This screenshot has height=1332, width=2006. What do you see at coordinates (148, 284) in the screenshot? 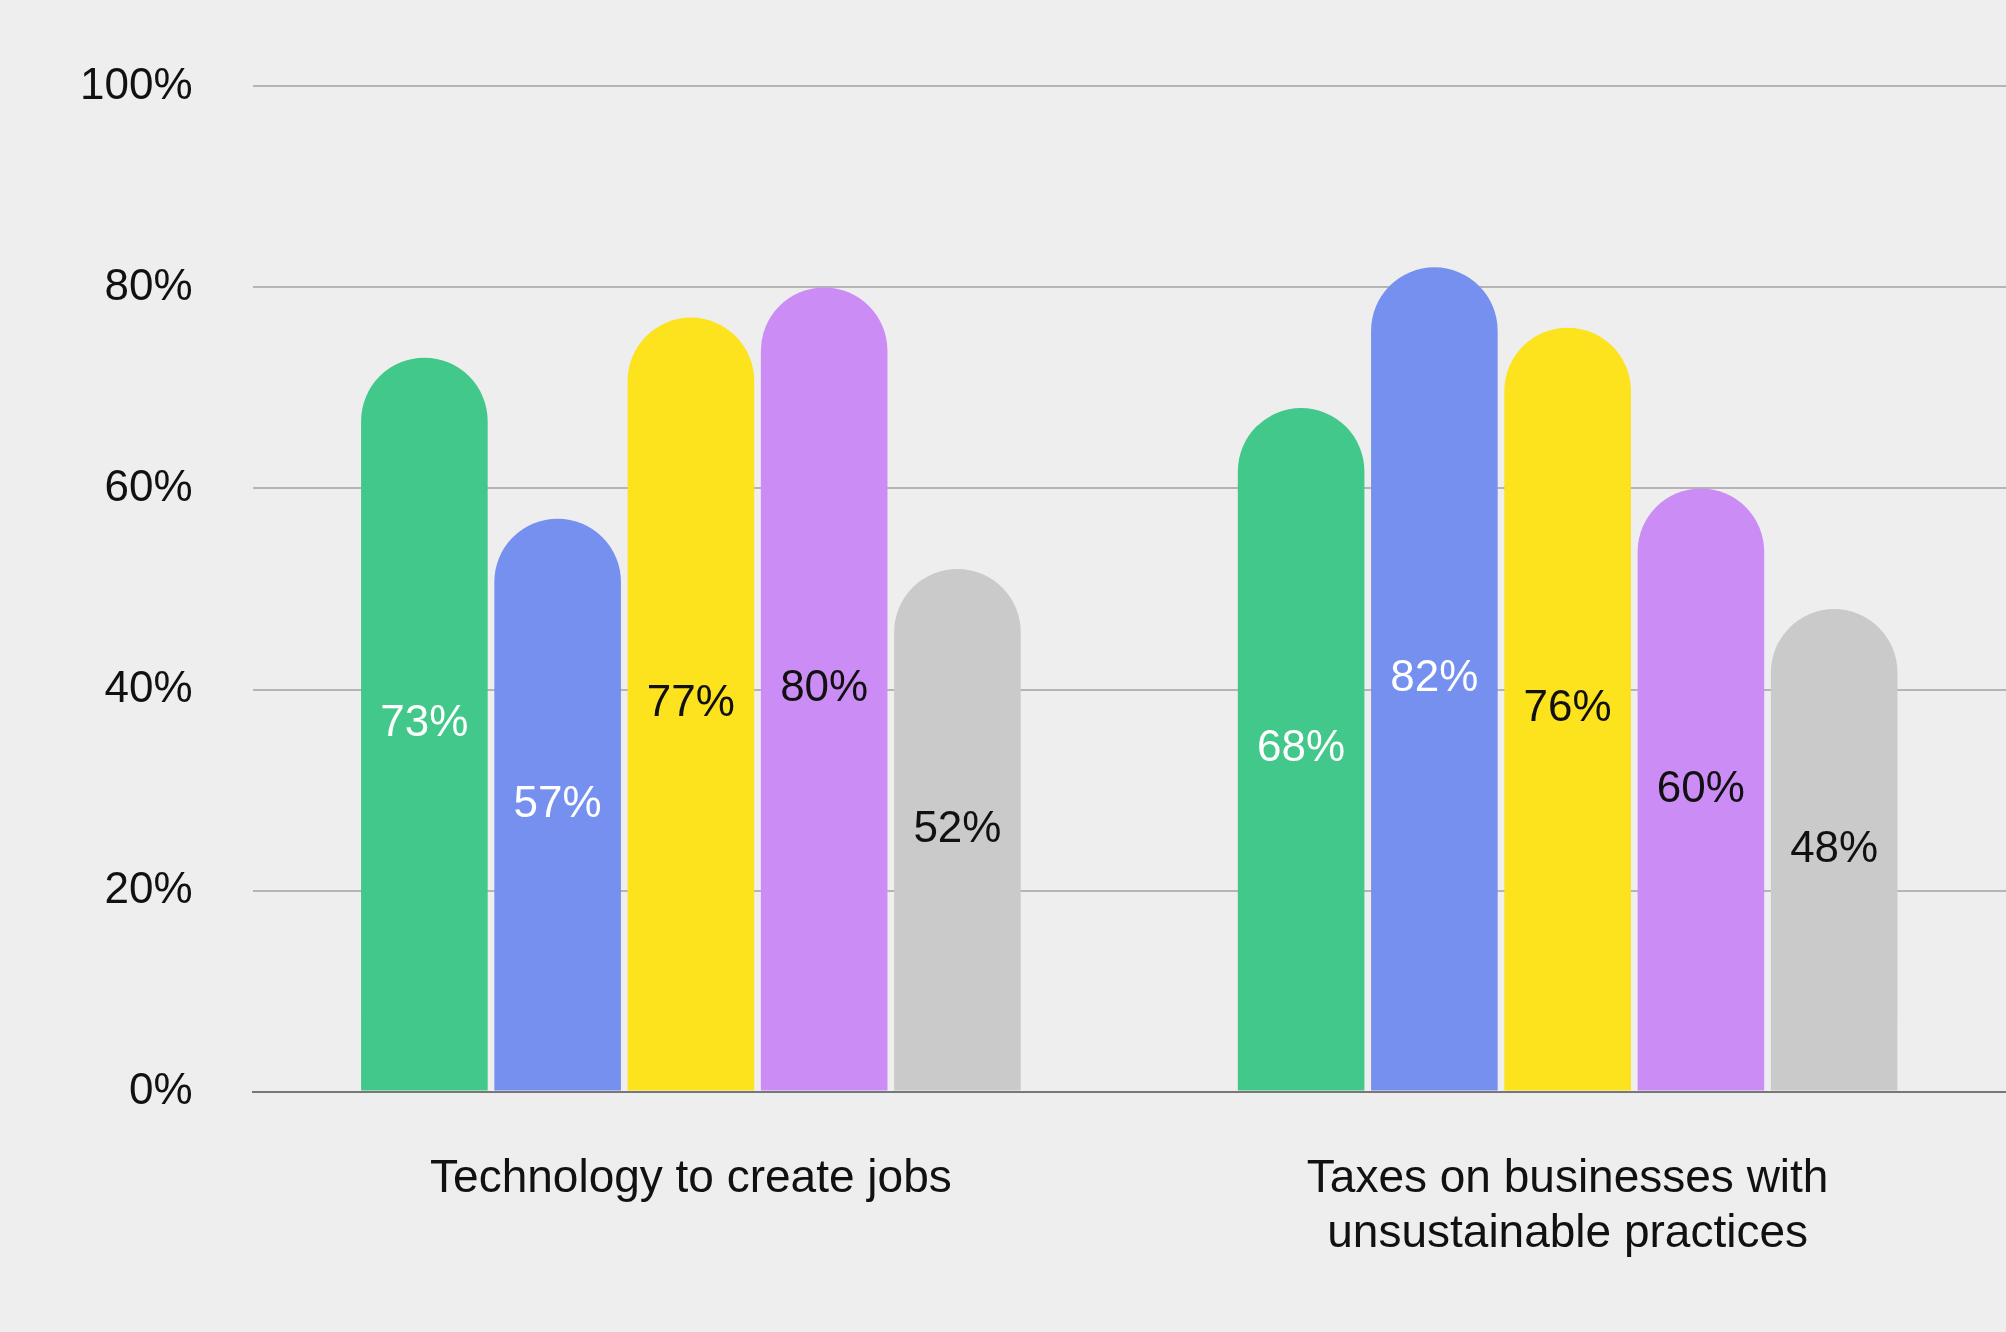
I see `y-tick-label: 80%` at bounding box center [148, 284].